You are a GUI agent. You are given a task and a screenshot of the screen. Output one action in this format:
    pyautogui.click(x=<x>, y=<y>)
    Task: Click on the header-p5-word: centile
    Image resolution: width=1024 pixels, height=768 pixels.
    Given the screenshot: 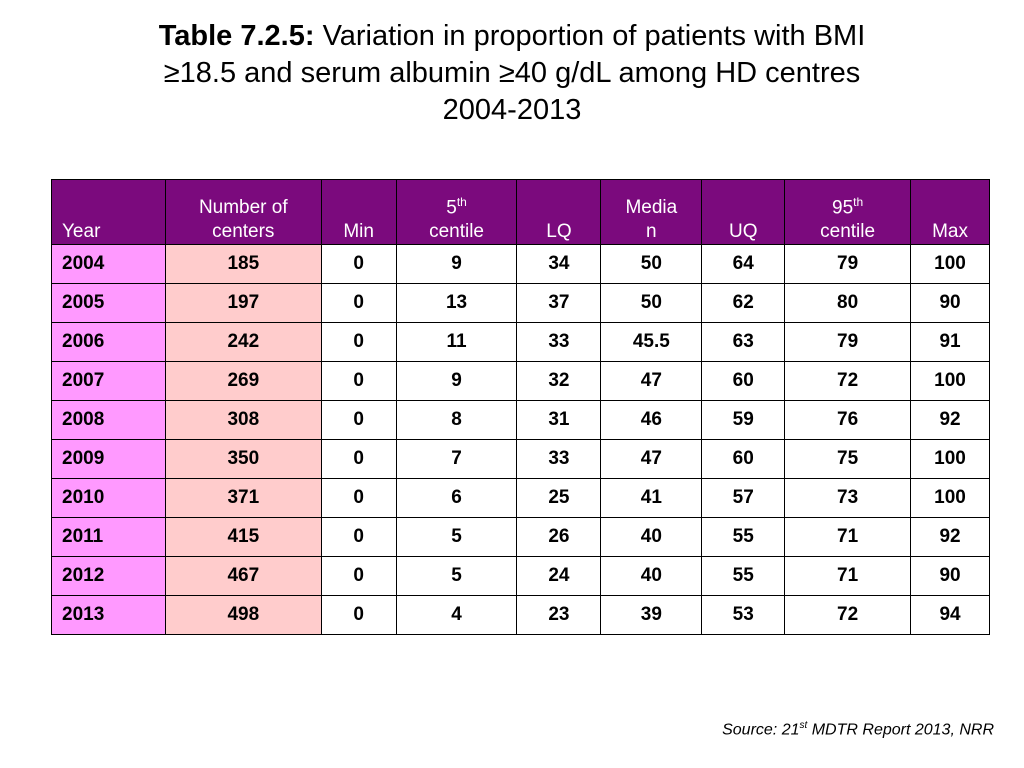 What is the action you would take?
    pyautogui.click(x=456, y=231)
    